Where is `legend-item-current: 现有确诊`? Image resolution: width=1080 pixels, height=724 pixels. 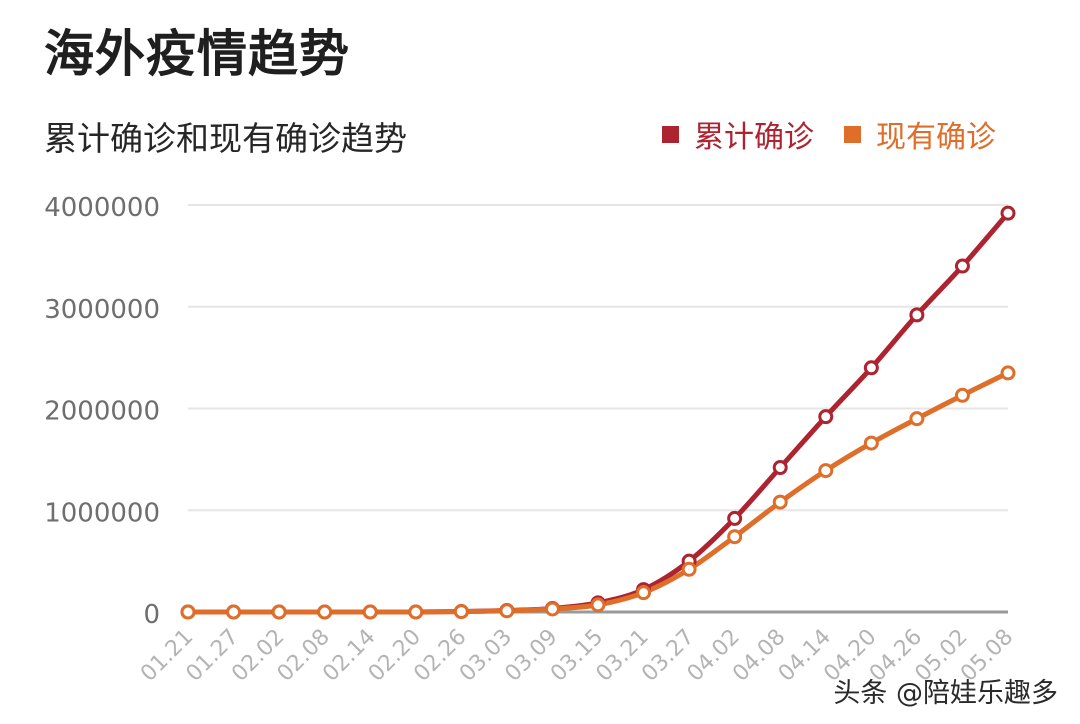
legend-item-current: 现有确诊 is located at coordinates (920, 134).